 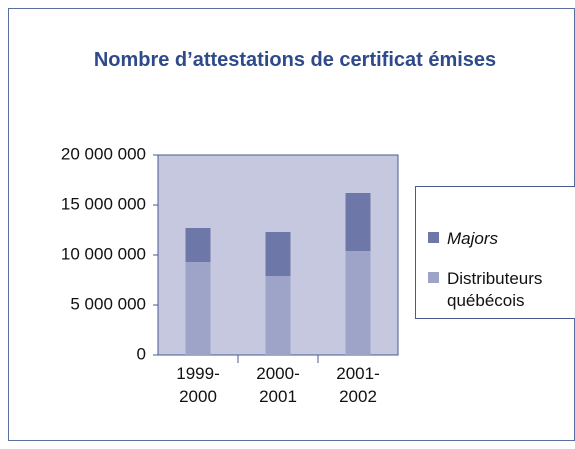 What do you see at coordinates (495, 289) in the screenshot?
I see `legend-label: Distributeurs québécois` at bounding box center [495, 289].